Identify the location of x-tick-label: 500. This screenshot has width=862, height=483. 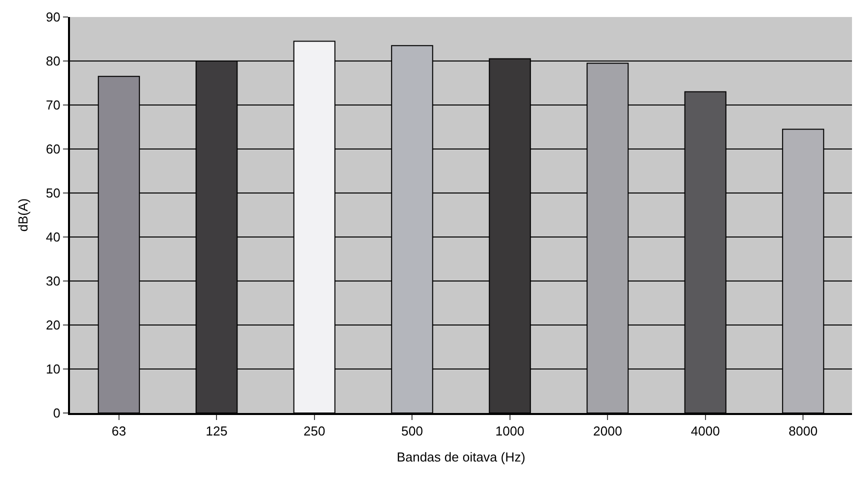
(412, 431).